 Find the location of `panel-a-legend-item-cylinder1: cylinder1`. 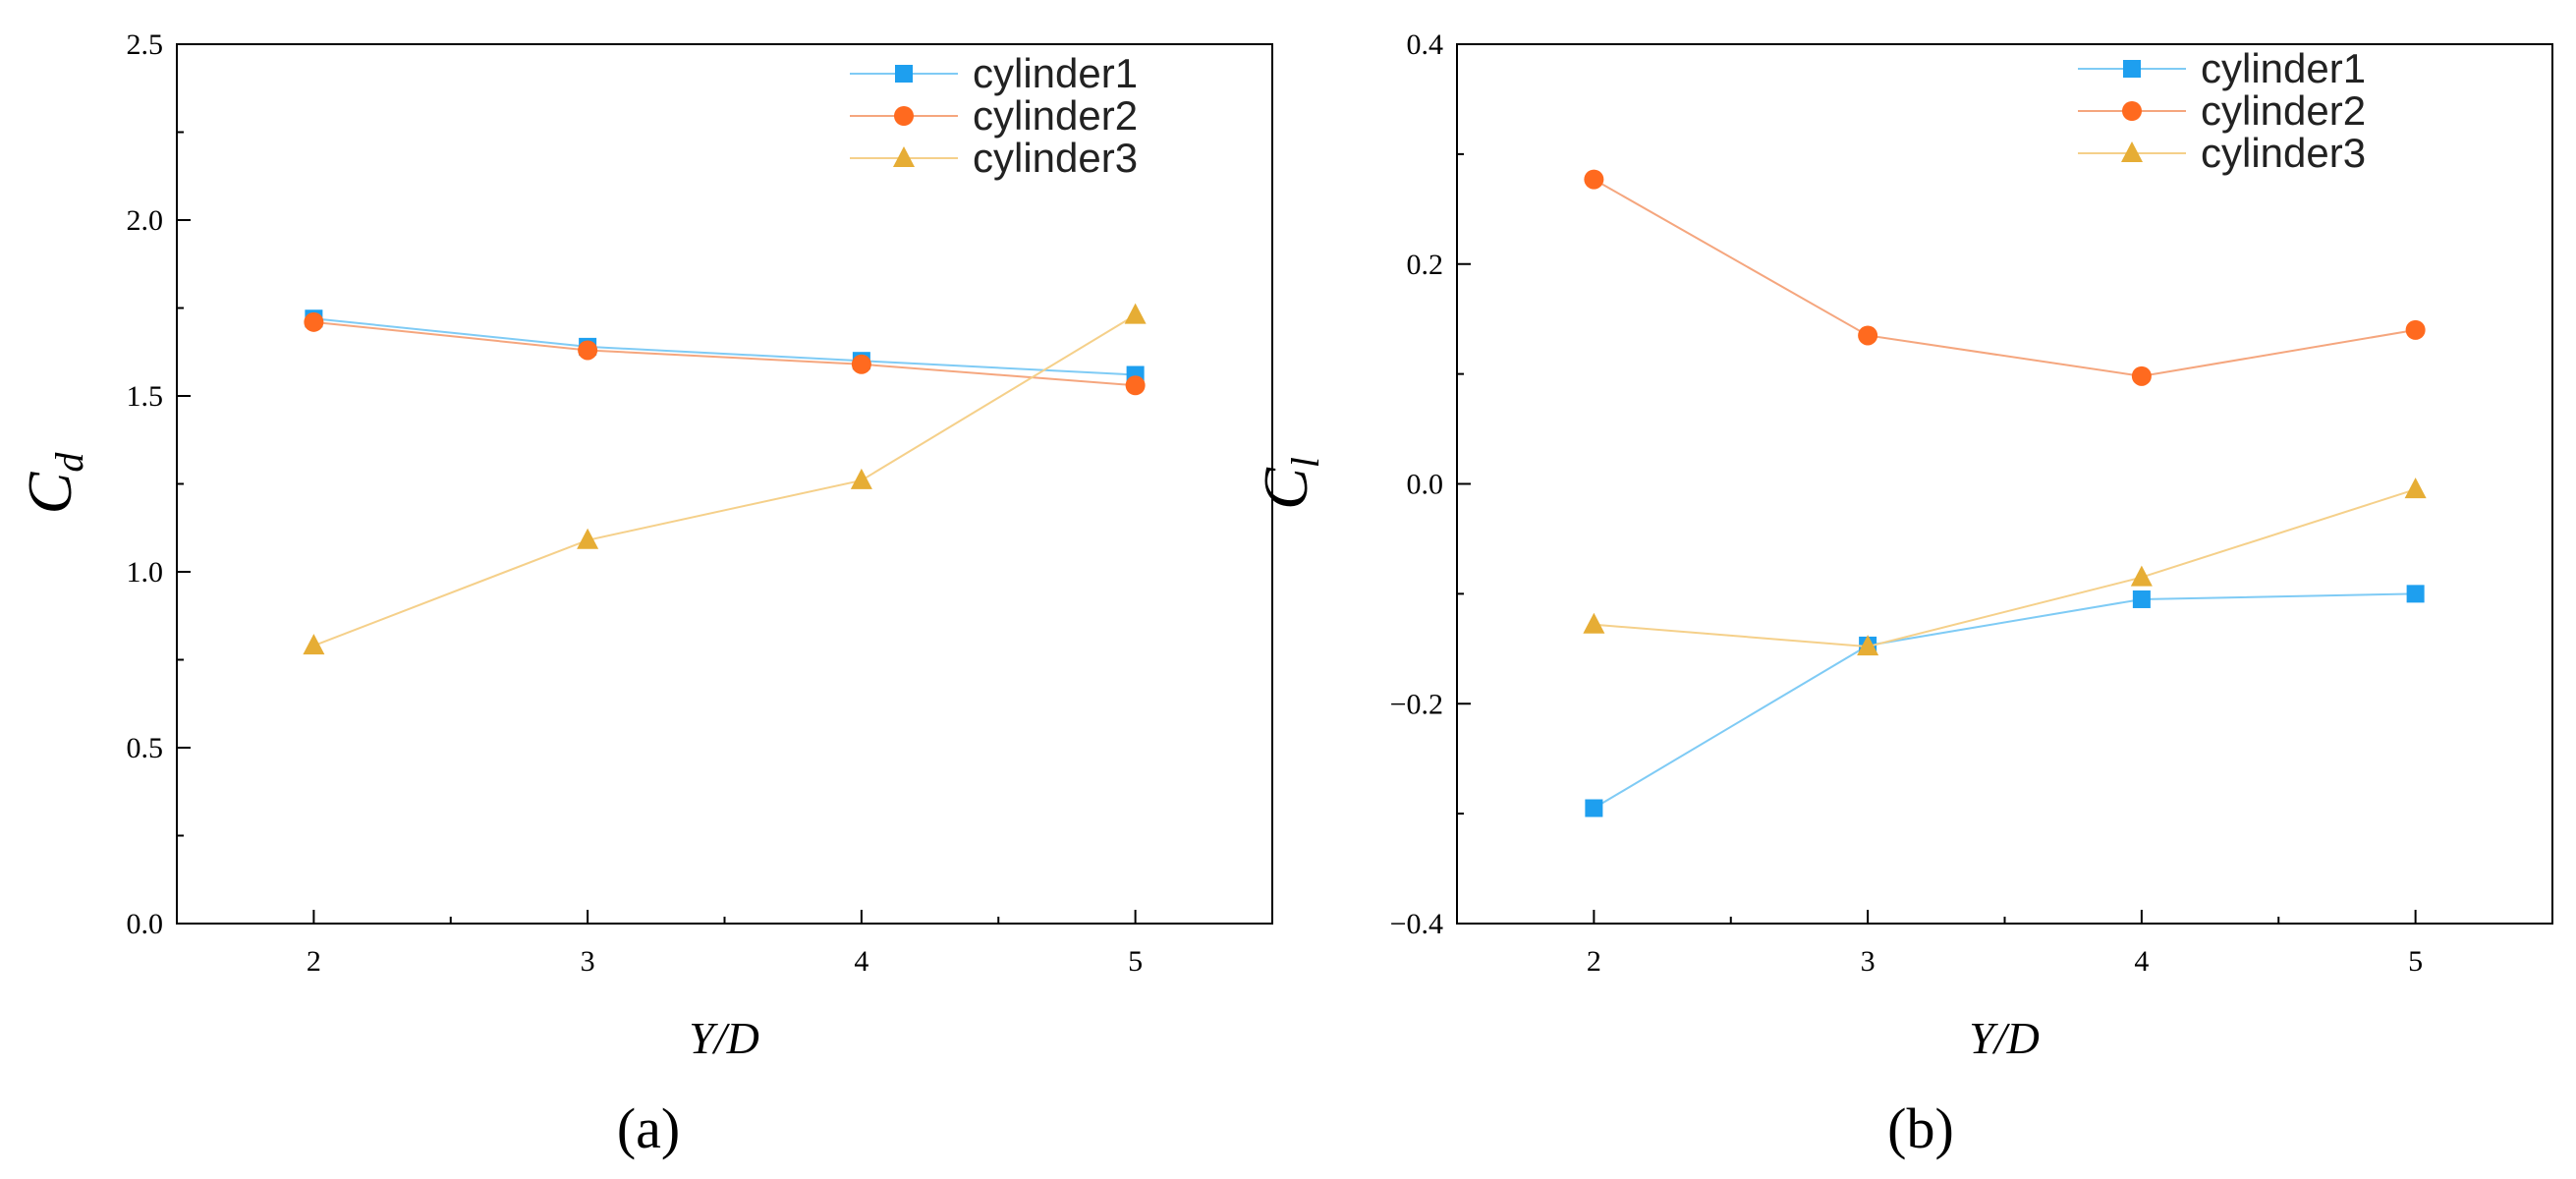

panel-a-legend-item-cylinder1: cylinder1 is located at coordinates (994, 73).